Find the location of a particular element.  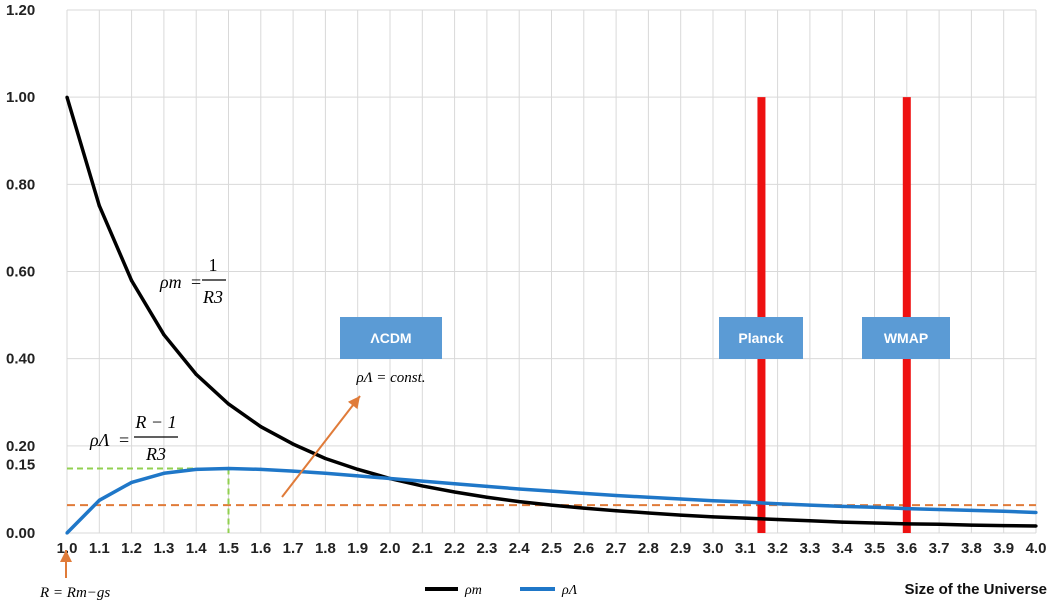

x-tick-label: 1.6 is located at coordinates (260, 548).